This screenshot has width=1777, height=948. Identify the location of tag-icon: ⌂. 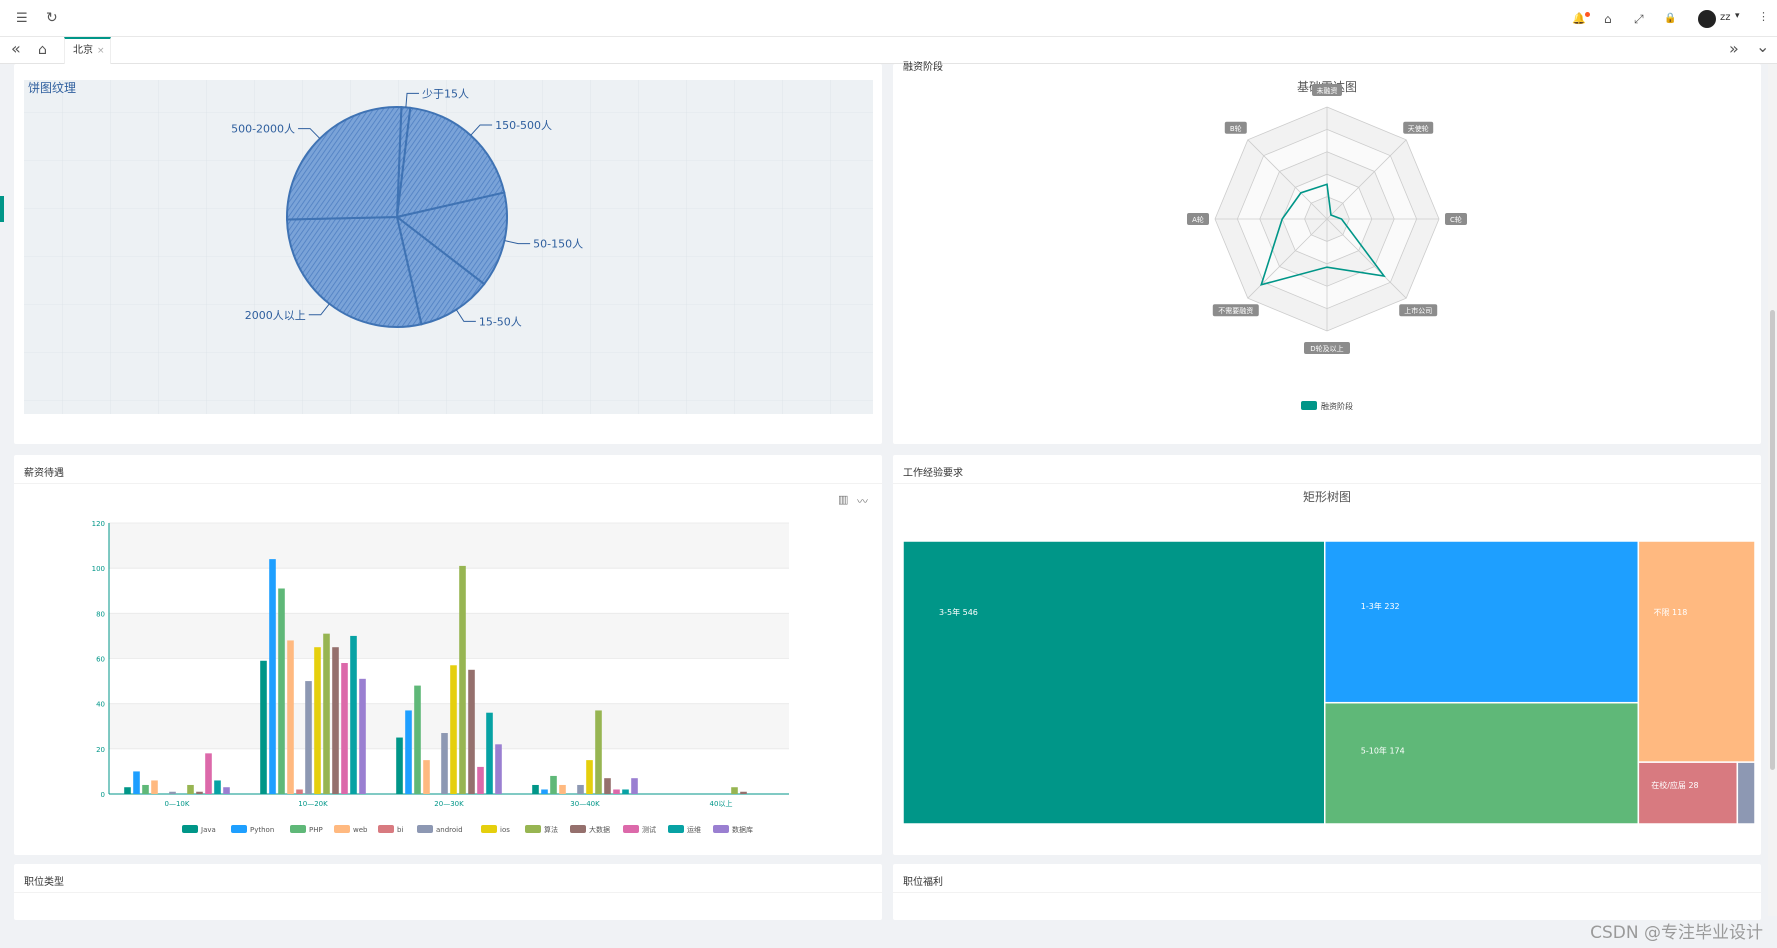
(1608, 19).